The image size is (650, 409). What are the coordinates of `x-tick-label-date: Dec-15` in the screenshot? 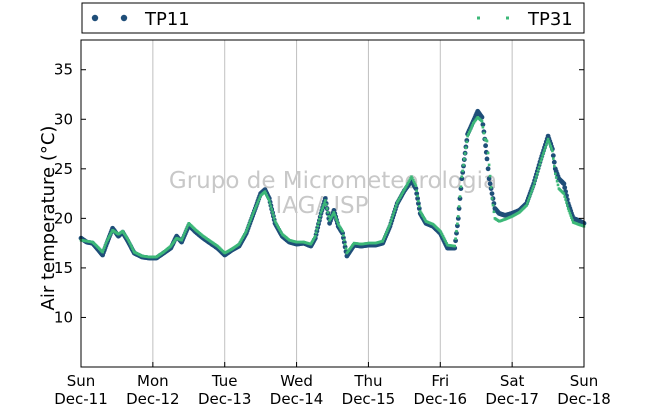 It's located at (369, 399).